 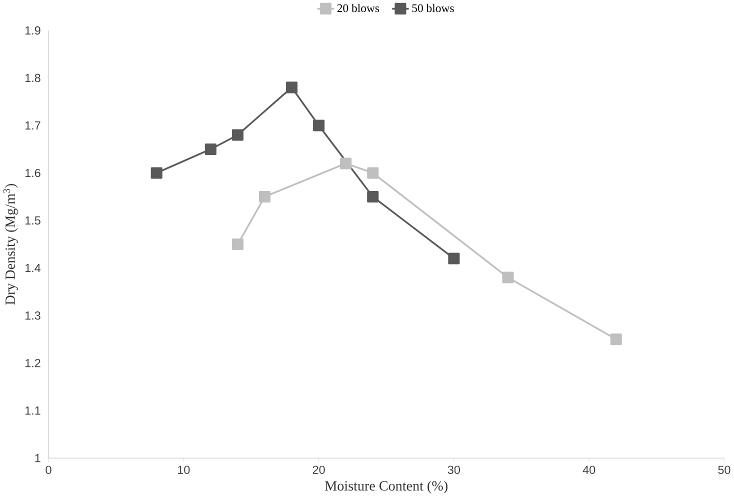 I want to click on legend-label: 20 blows, so click(x=358, y=8).